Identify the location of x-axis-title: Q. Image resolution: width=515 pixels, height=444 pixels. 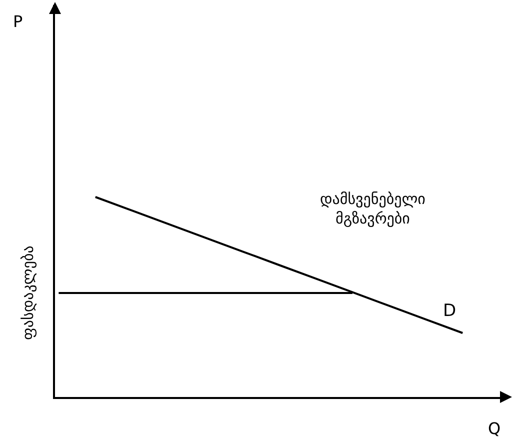
(494, 428).